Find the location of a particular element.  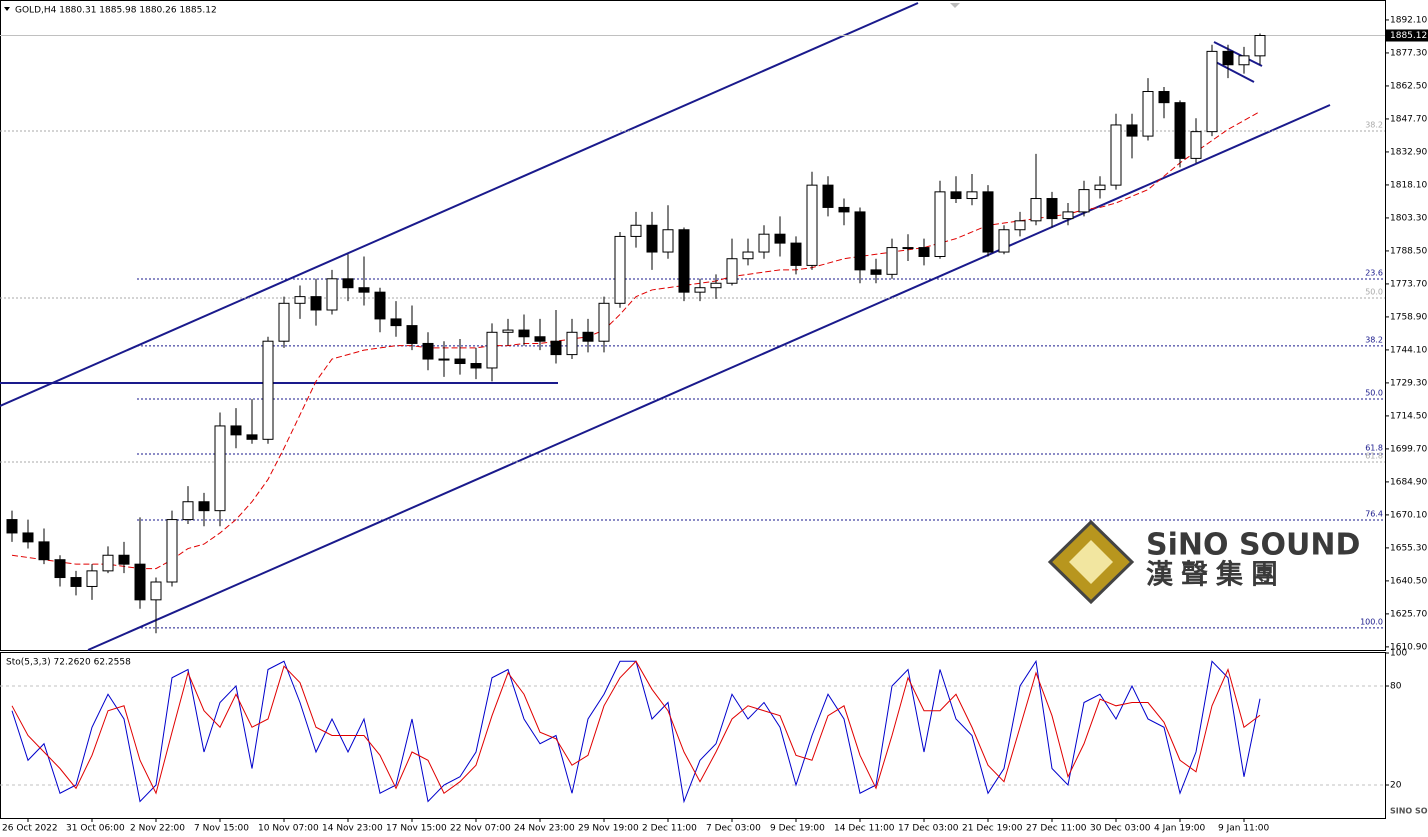

y-tick-label: 1655.30 is located at coordinates (1408, 548).